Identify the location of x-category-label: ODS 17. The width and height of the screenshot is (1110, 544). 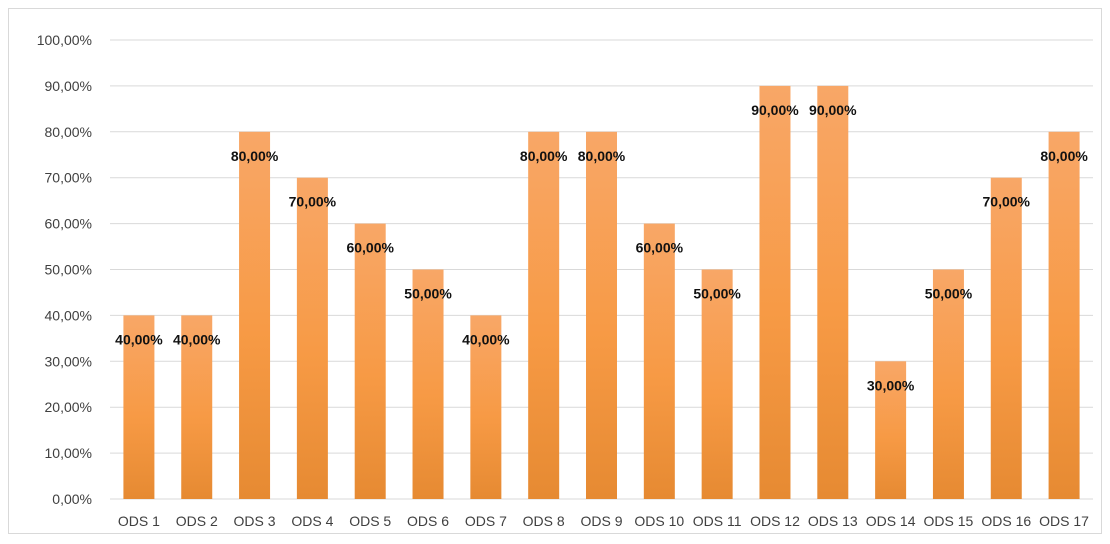
(1064, 521).